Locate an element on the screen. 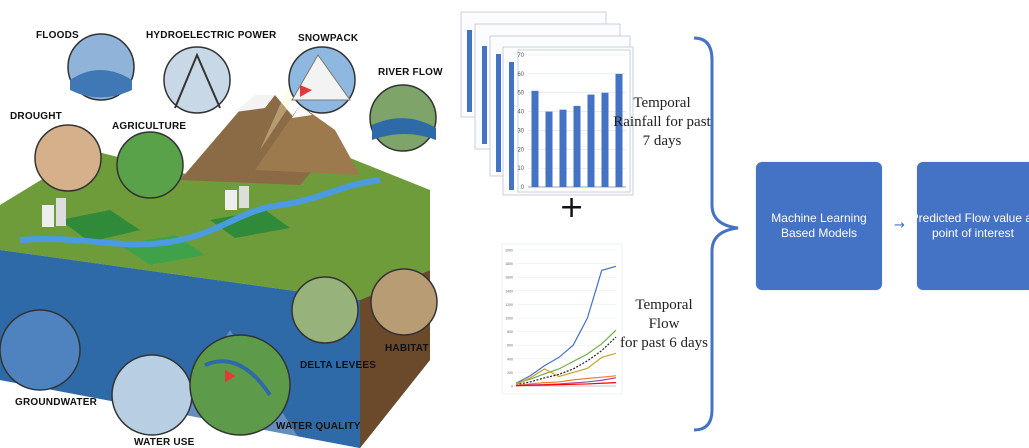 This screenshot has height=448, width=1029. bar-y-tick-label: 10 is located at coordinates (520, 169).